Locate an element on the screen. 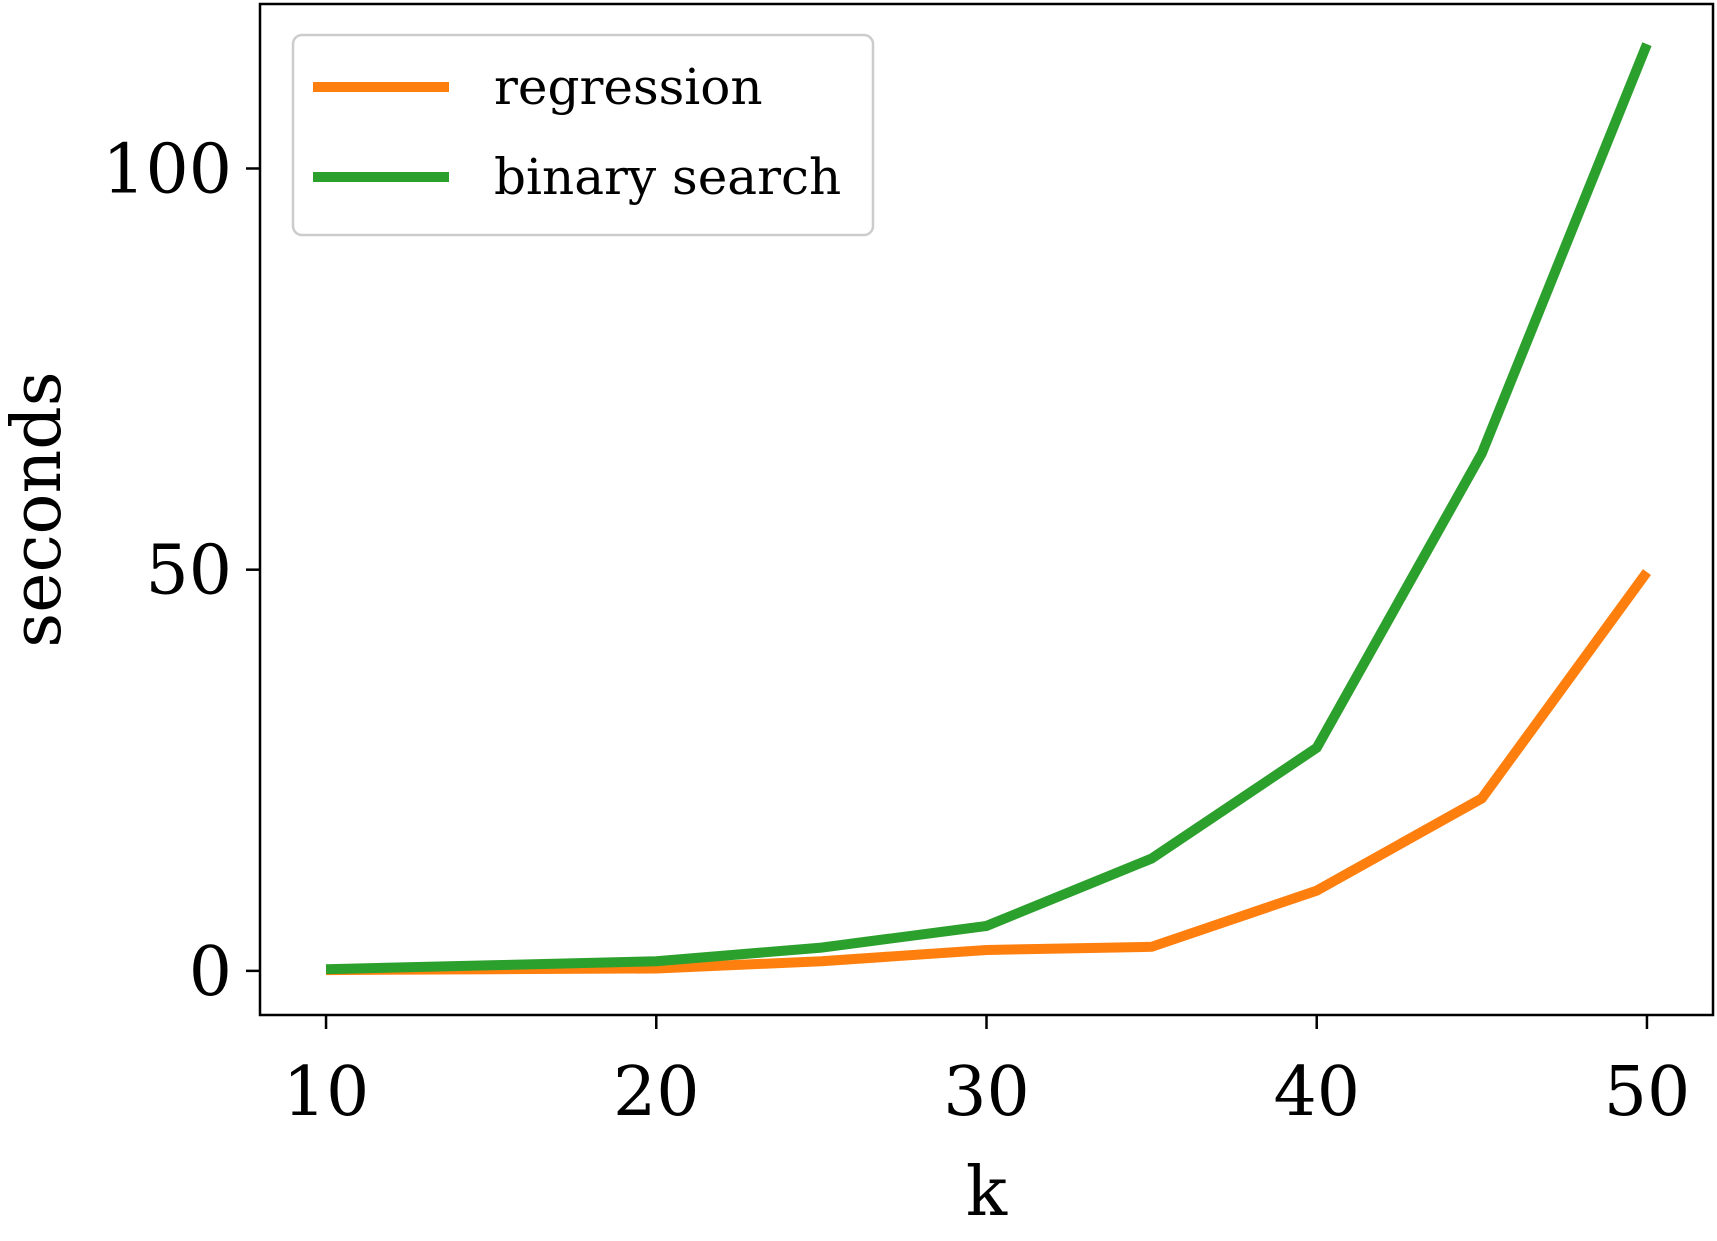 This screenshot has width=1717, height=1241. y-tick-label: 0 is located at coordinates (210, 972).